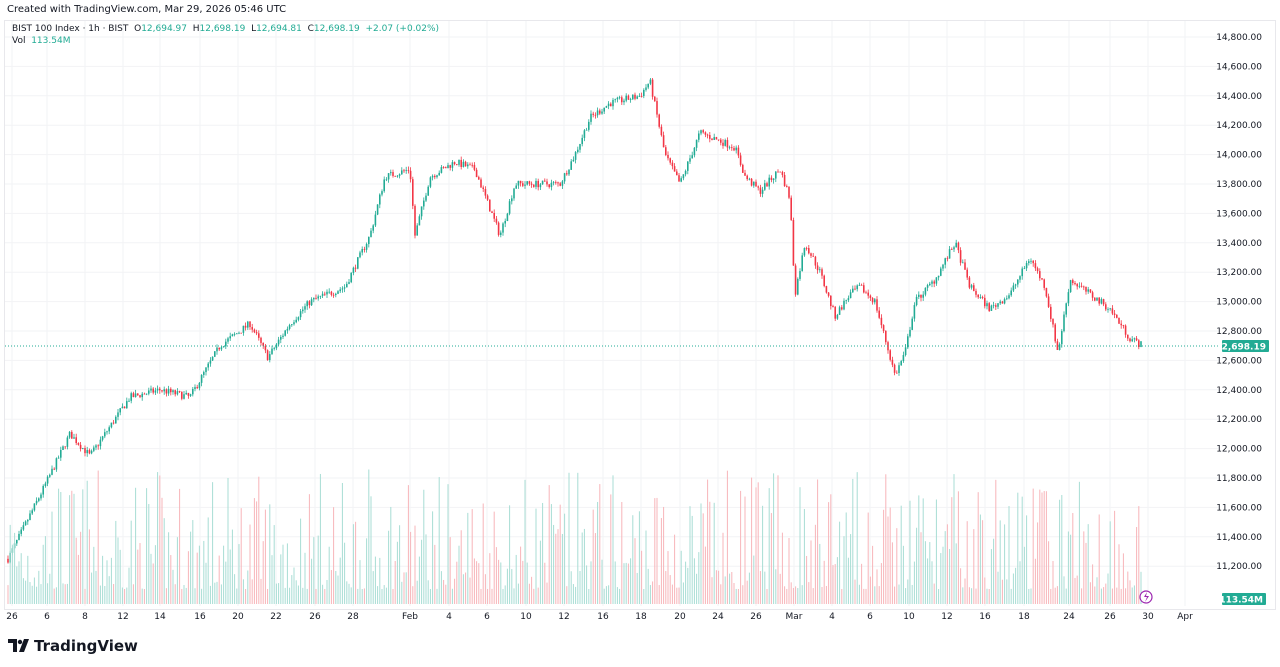  I want to click on x-tick-label: 20, so click(238, 617).